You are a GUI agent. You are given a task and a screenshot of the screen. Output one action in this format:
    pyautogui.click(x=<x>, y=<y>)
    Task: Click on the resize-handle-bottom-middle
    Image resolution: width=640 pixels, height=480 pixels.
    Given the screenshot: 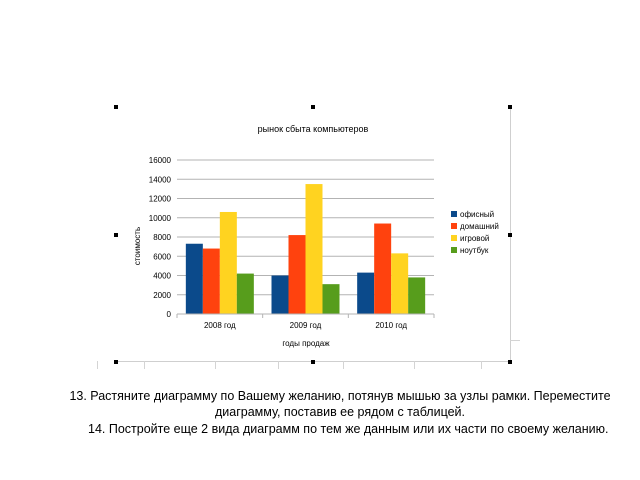 What is the action you would take?
    pyautogui.click(x=313, y=362)
    